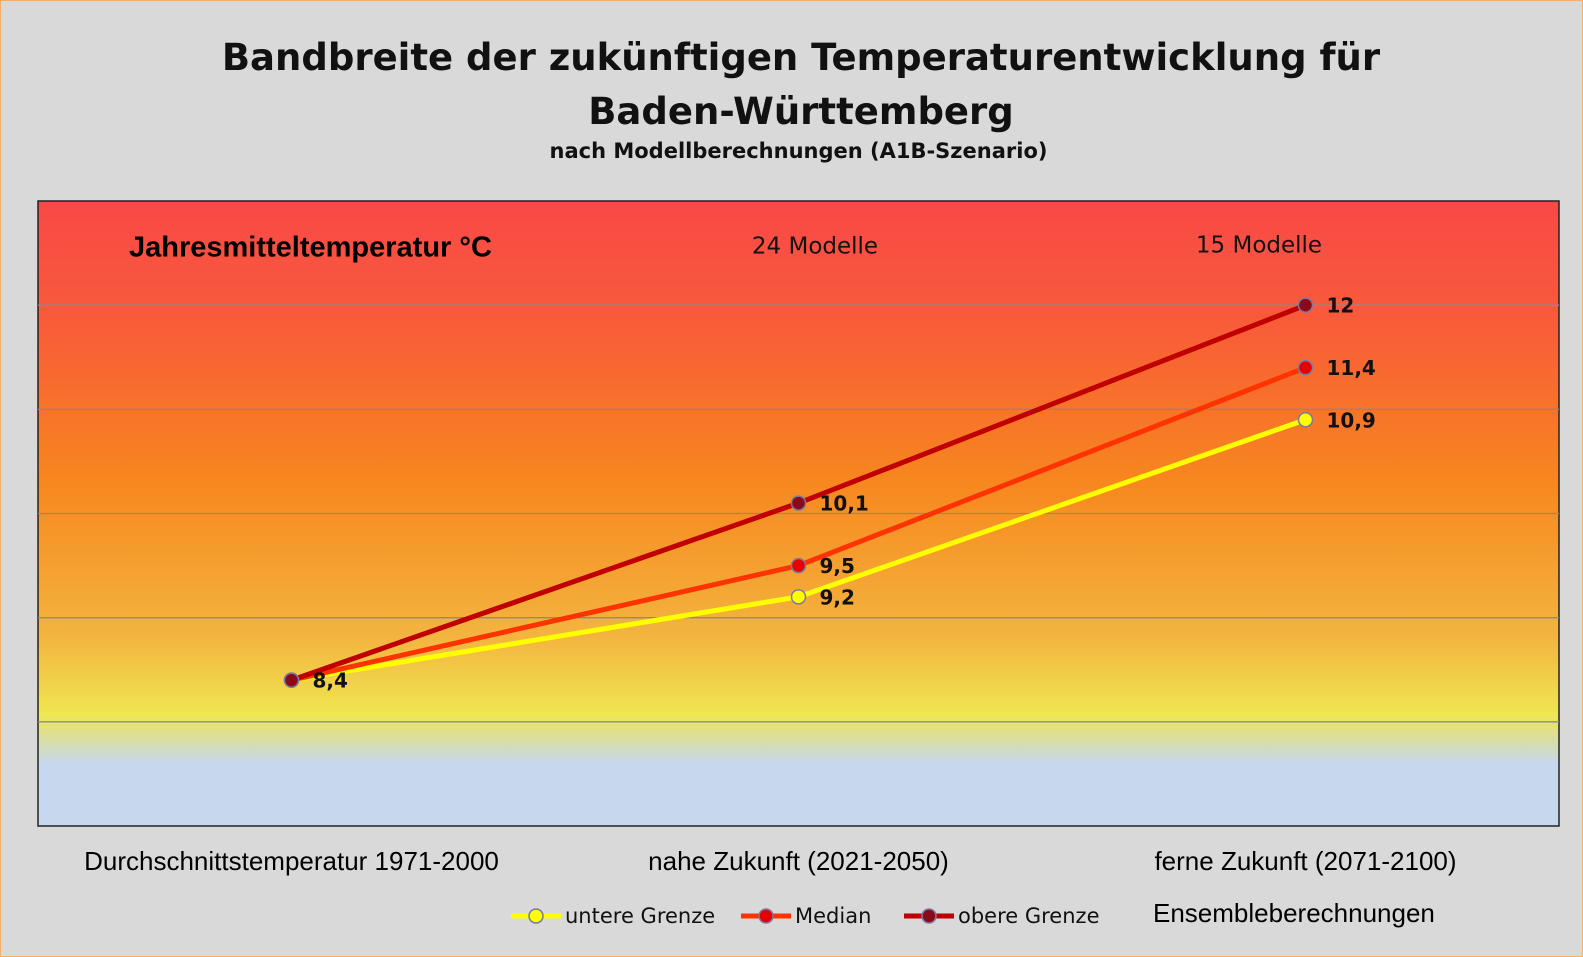 This screenshot has width=1583, height=957. What do you see at coordinates (815, 247) in the screenshot?
I see `annotation: 24 Modelle` at bounding box center [815, 247].